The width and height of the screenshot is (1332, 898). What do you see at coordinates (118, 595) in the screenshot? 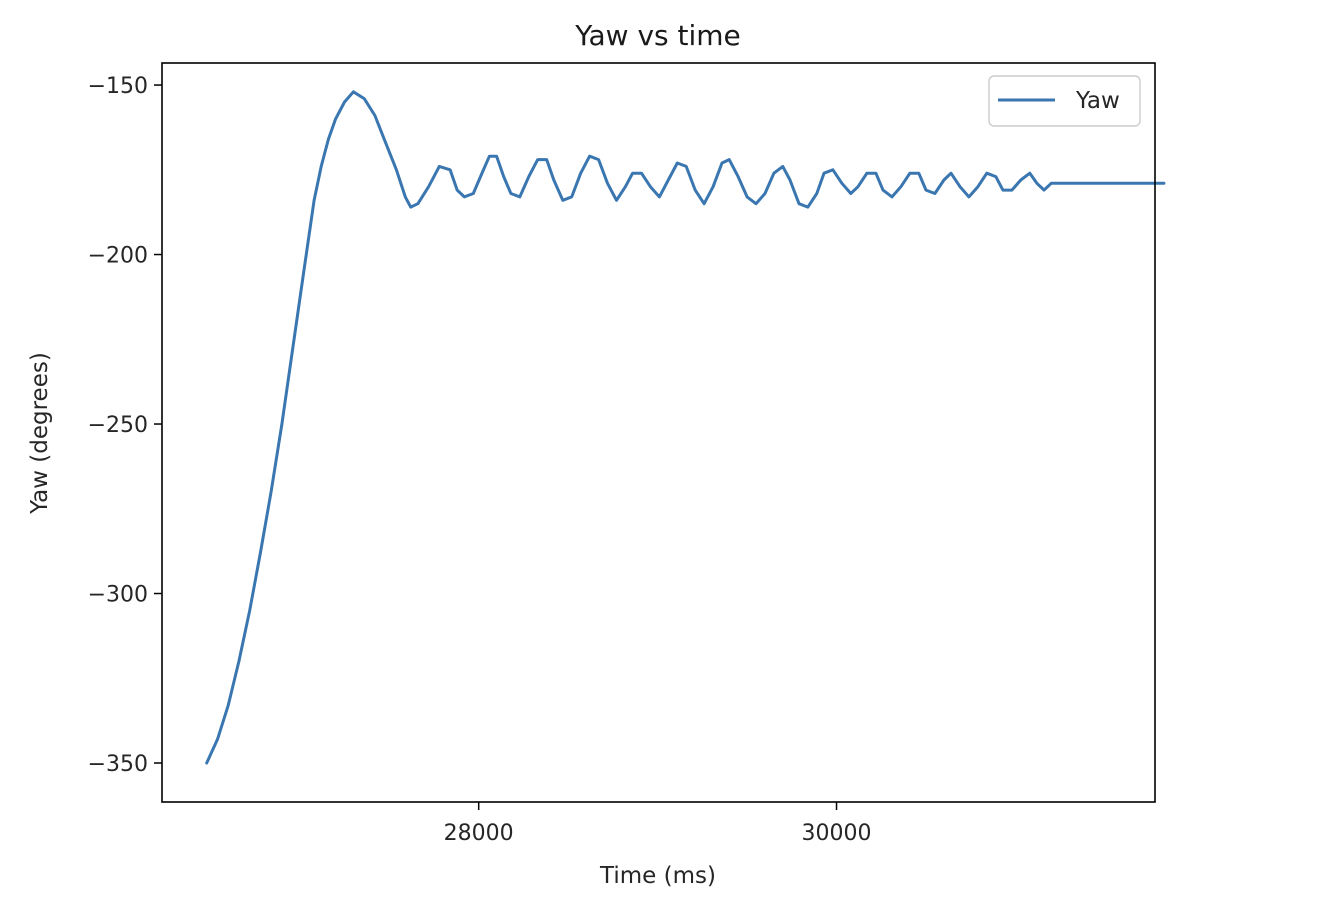
I see `y-tick-label: −300` at bounding box center [118, 595].